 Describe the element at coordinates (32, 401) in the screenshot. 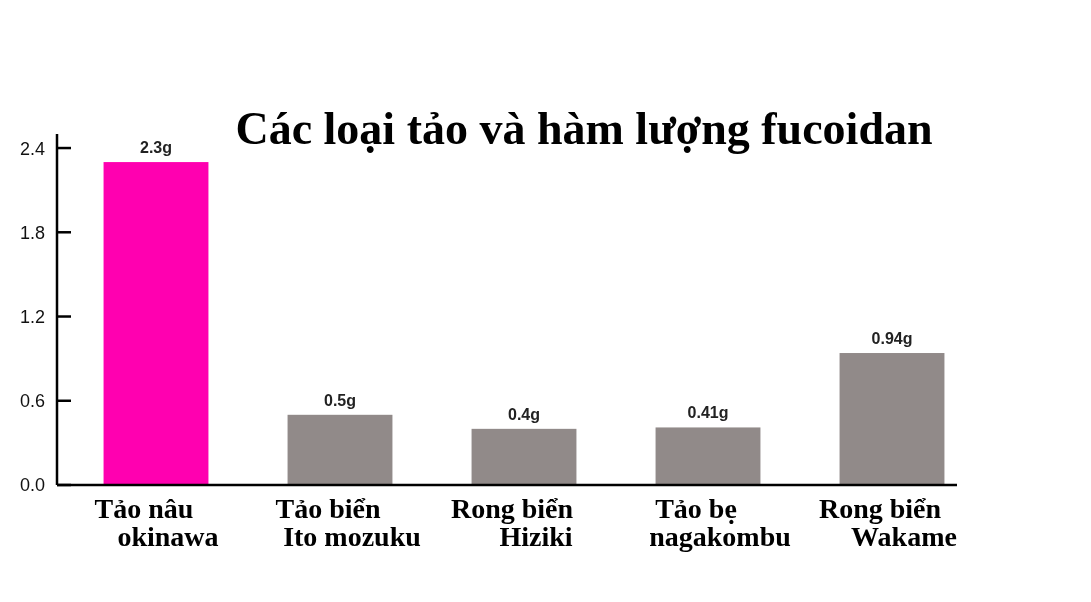

I see `y-tick-label: 0.6` at that location.